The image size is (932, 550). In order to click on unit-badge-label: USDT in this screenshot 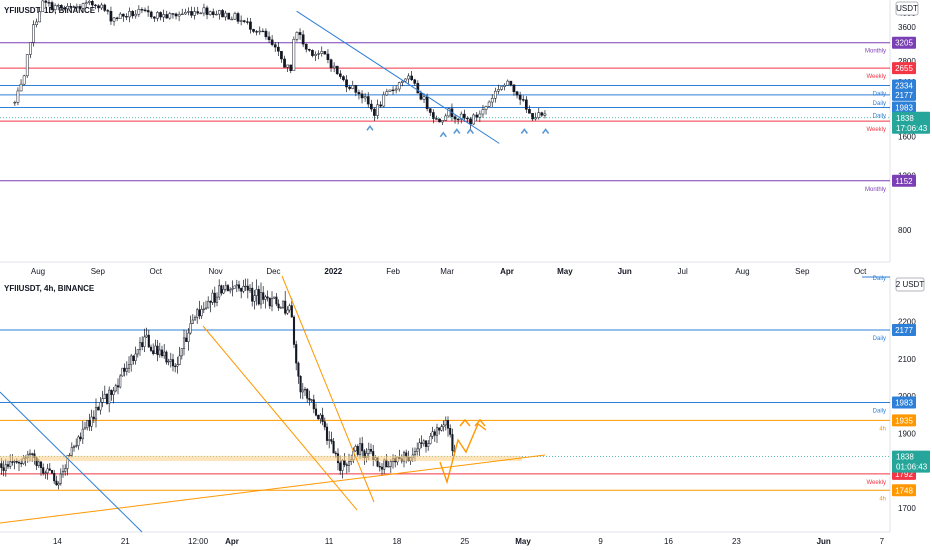, I will do `click(907, 8)`.